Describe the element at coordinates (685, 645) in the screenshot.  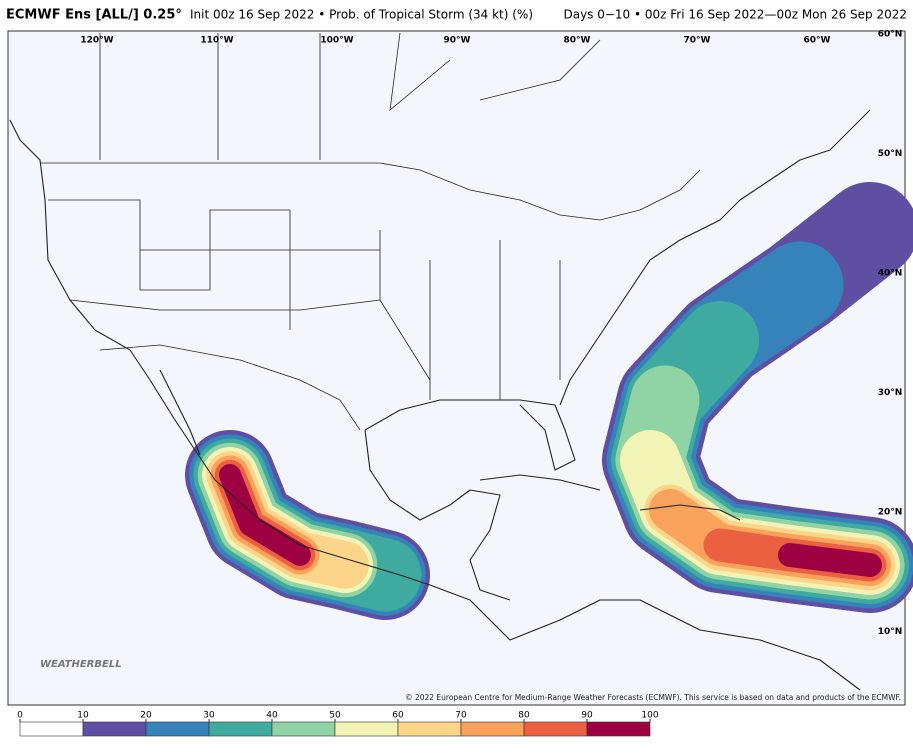
I see `south-america` at that location.